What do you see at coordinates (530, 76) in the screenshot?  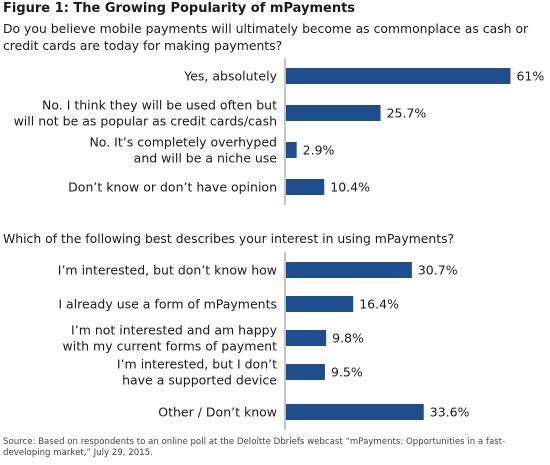 I see `chart-1-value-label-0: 61%` at bounding box center [530, 76].